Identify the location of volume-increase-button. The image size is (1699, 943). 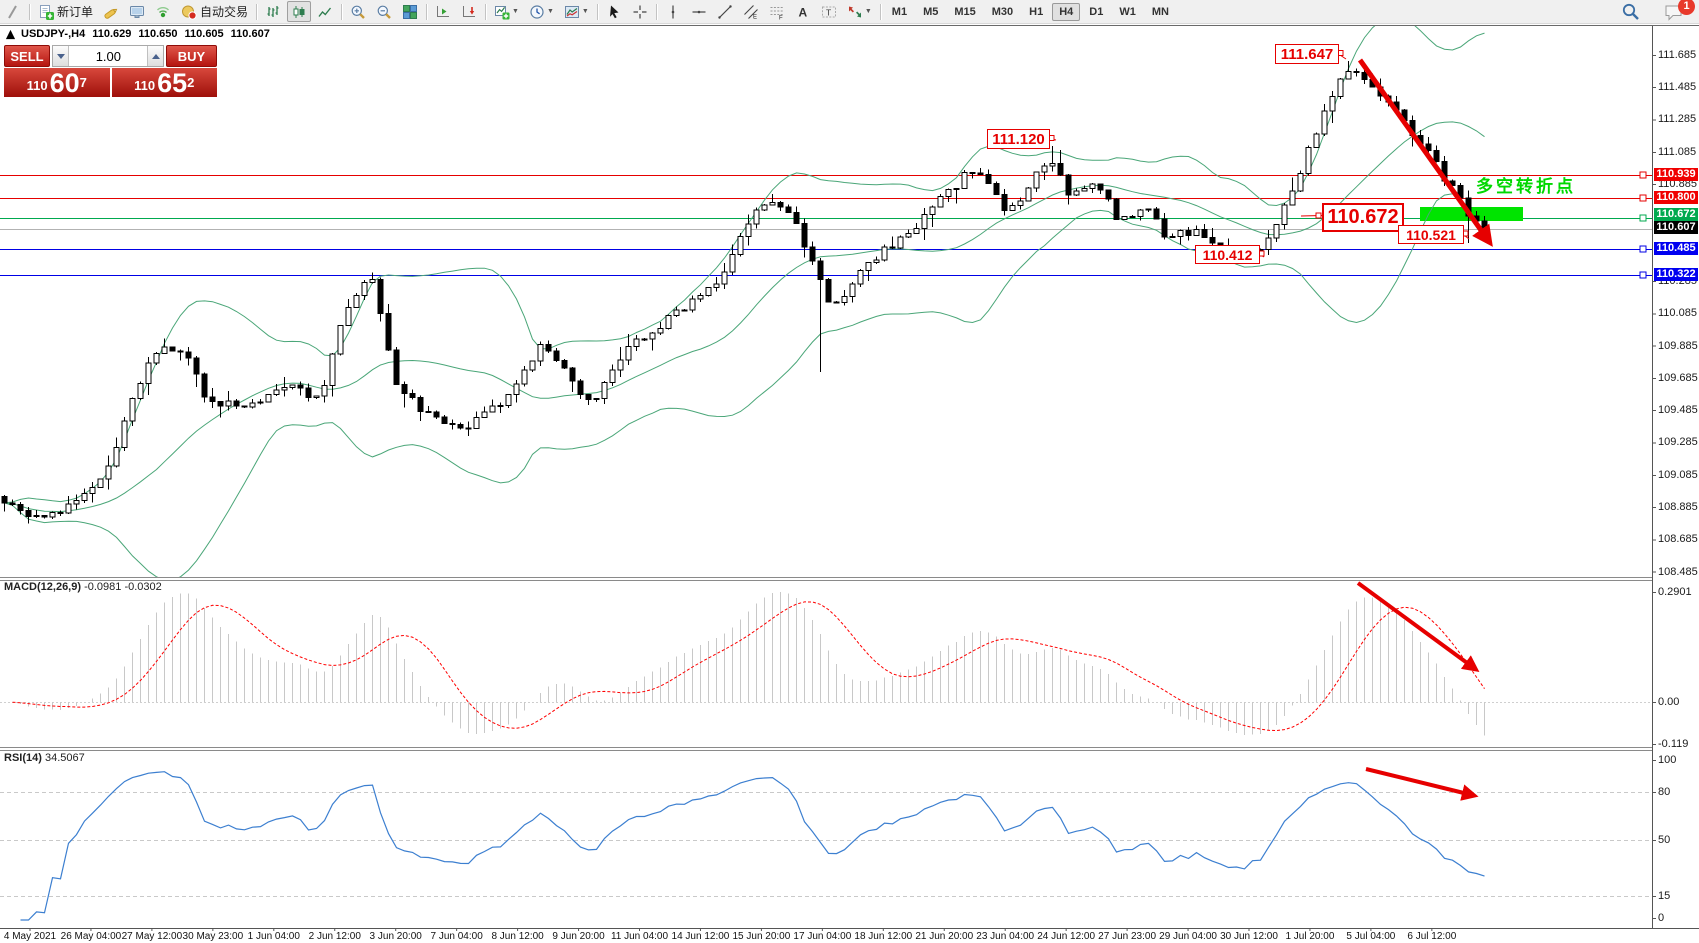
(155, 56).